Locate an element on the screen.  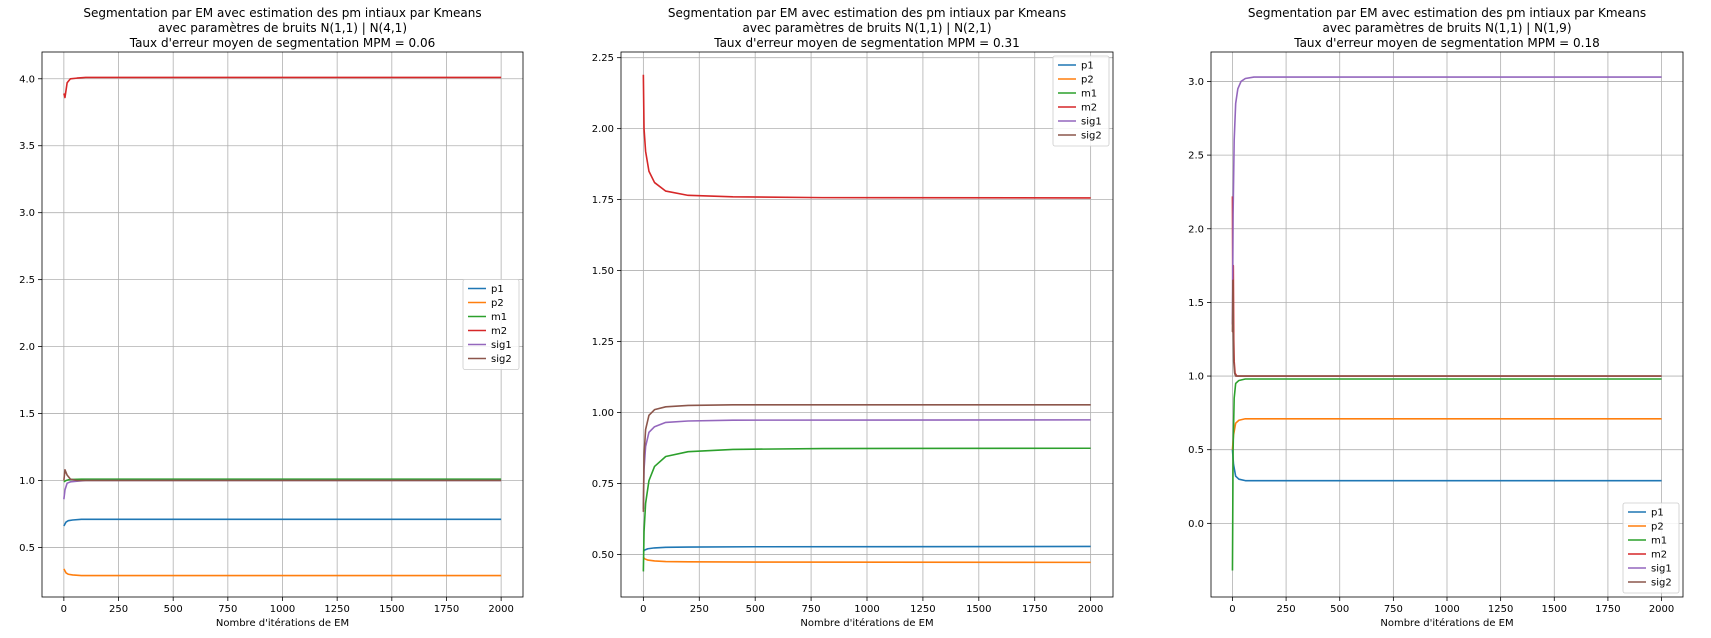
y-tick-label: 3.0 is located at coordinates (1196, 82).